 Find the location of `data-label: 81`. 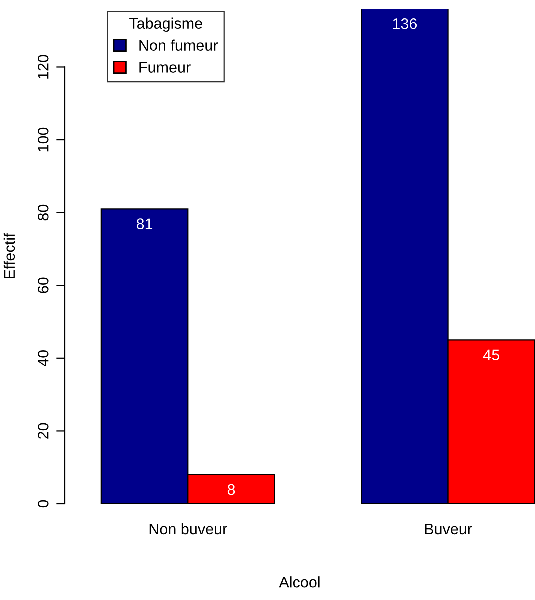

data-label: 81 is located at coordinates (144, 224).